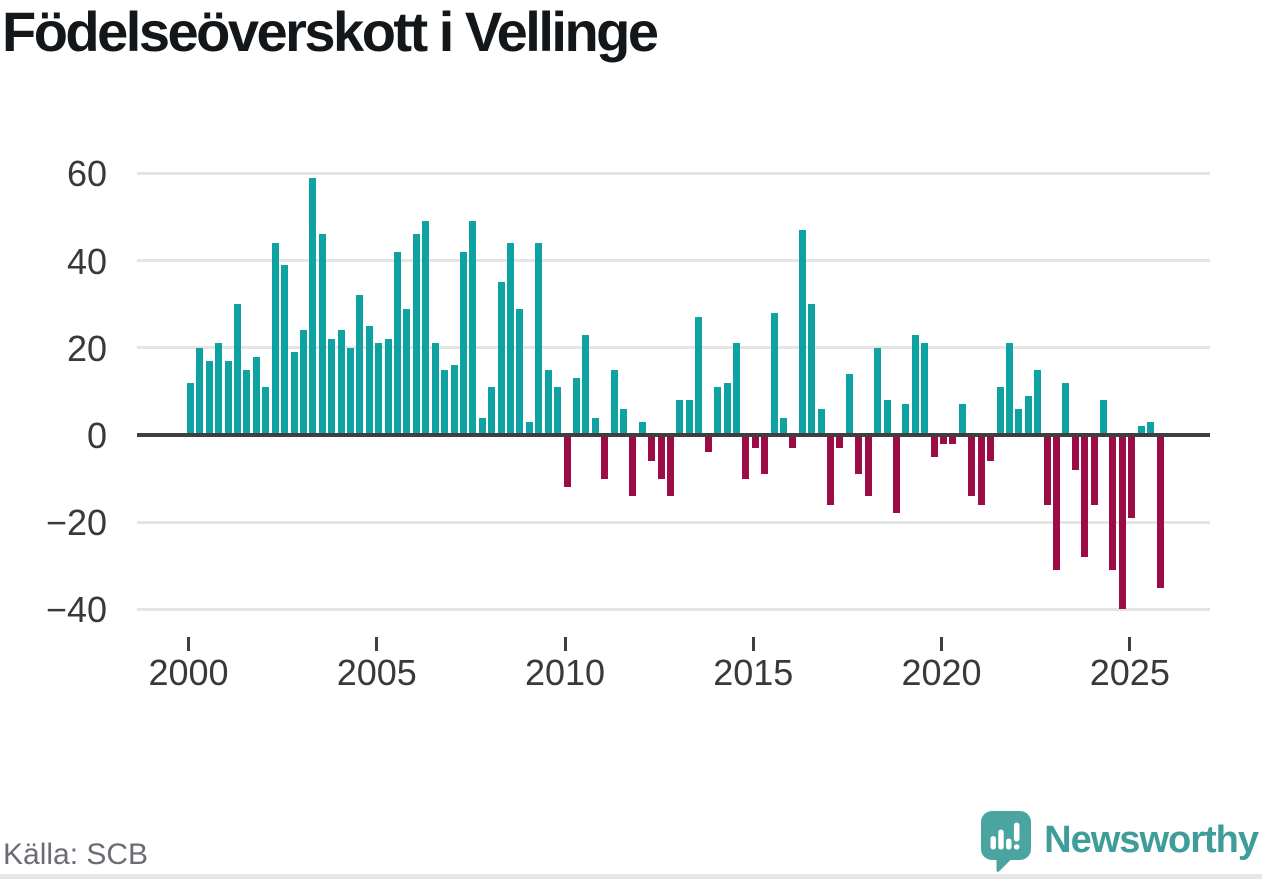 This screenshot has width=1262, height=879. I want to click on x-axis-tick-label: 2005, so click(376, 672).